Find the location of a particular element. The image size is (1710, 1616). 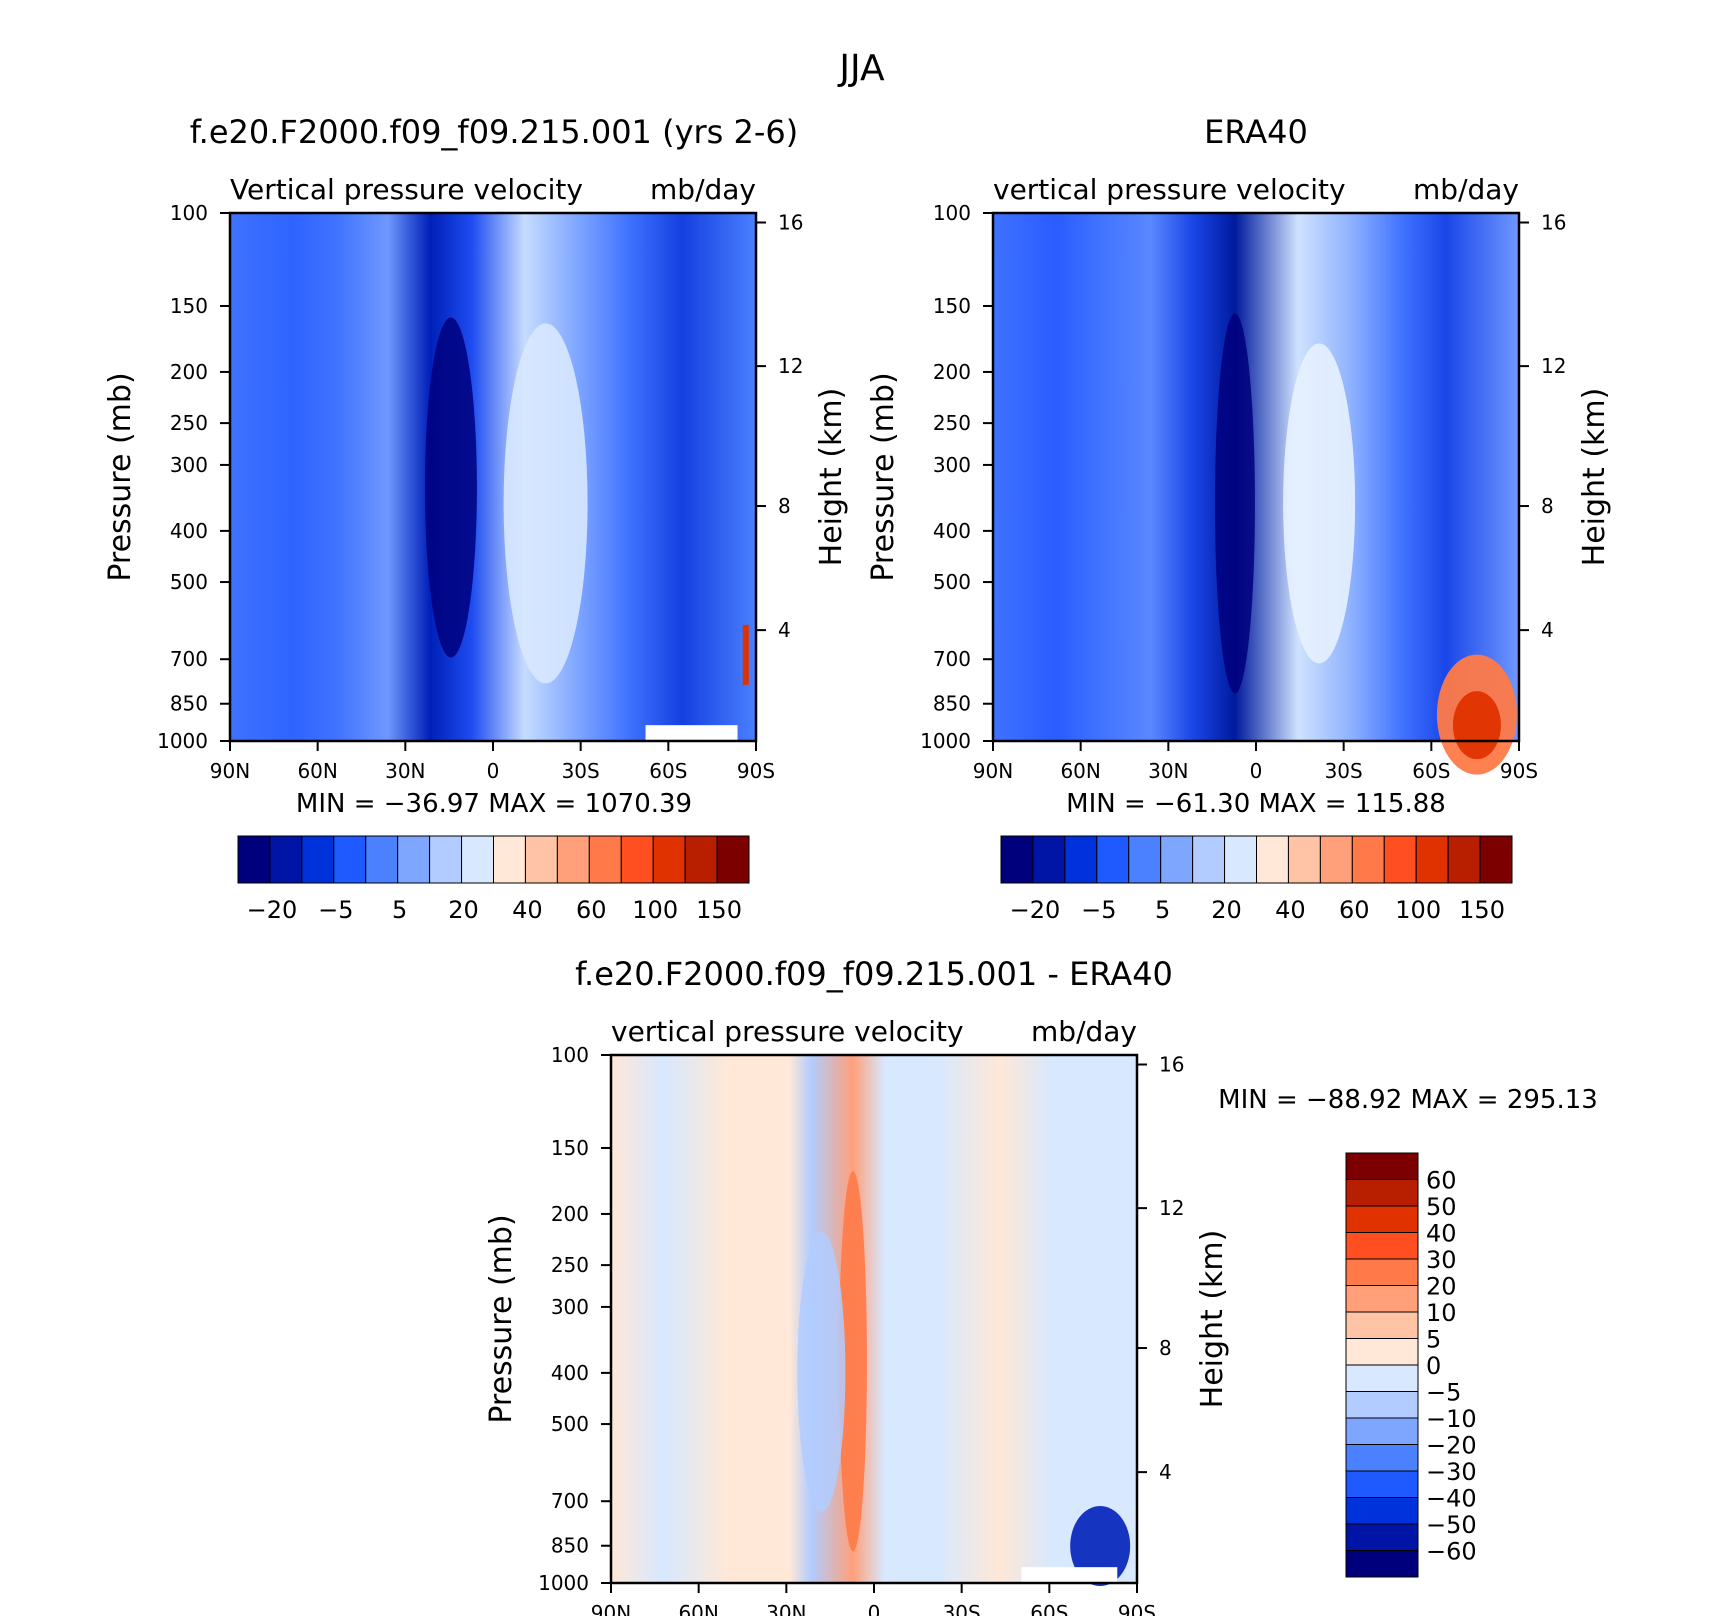

y-tick-label: 500 is located at coordinates (952, 582).